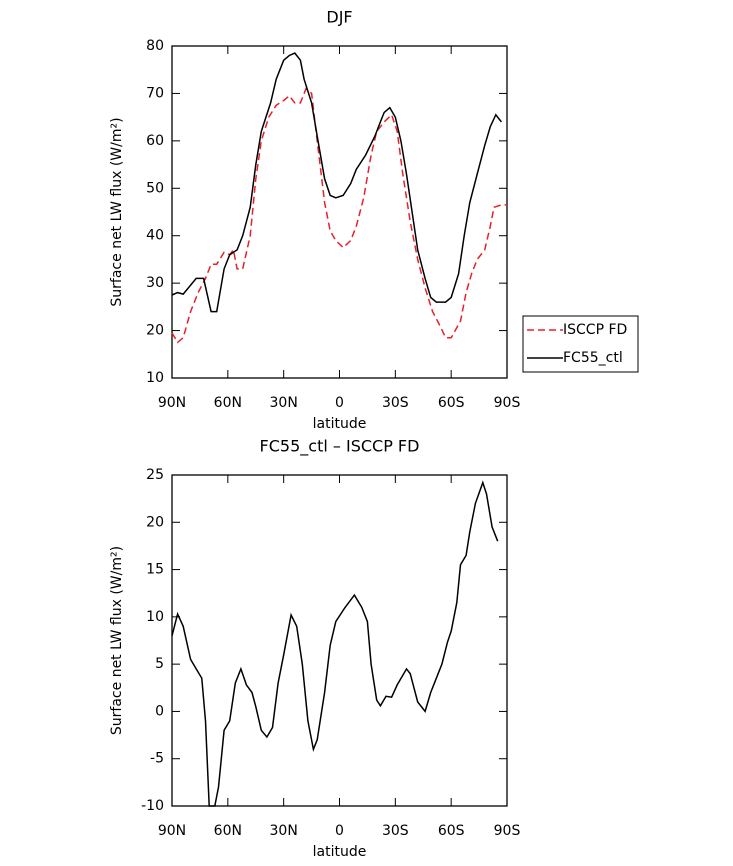  Describe the element at coordinates (155, 141) in the screenshot. I see `y-tick-label: 60` at that location.